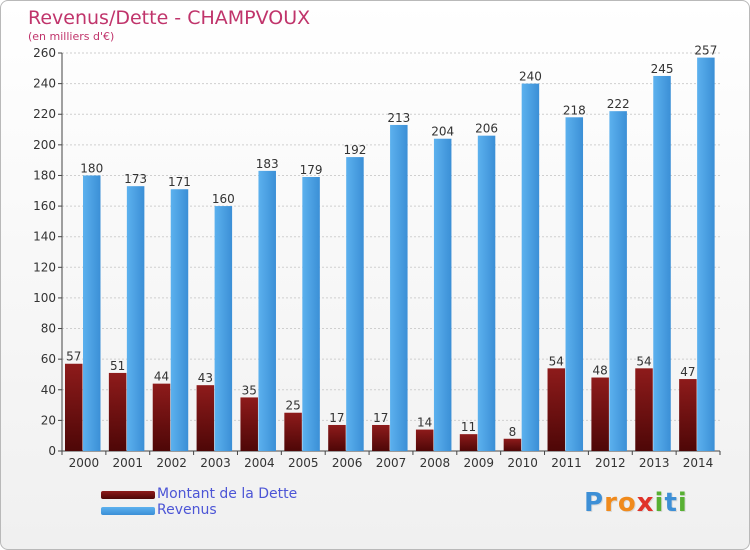  I want to click on data-label-revenus: 218, so click(574, 110).